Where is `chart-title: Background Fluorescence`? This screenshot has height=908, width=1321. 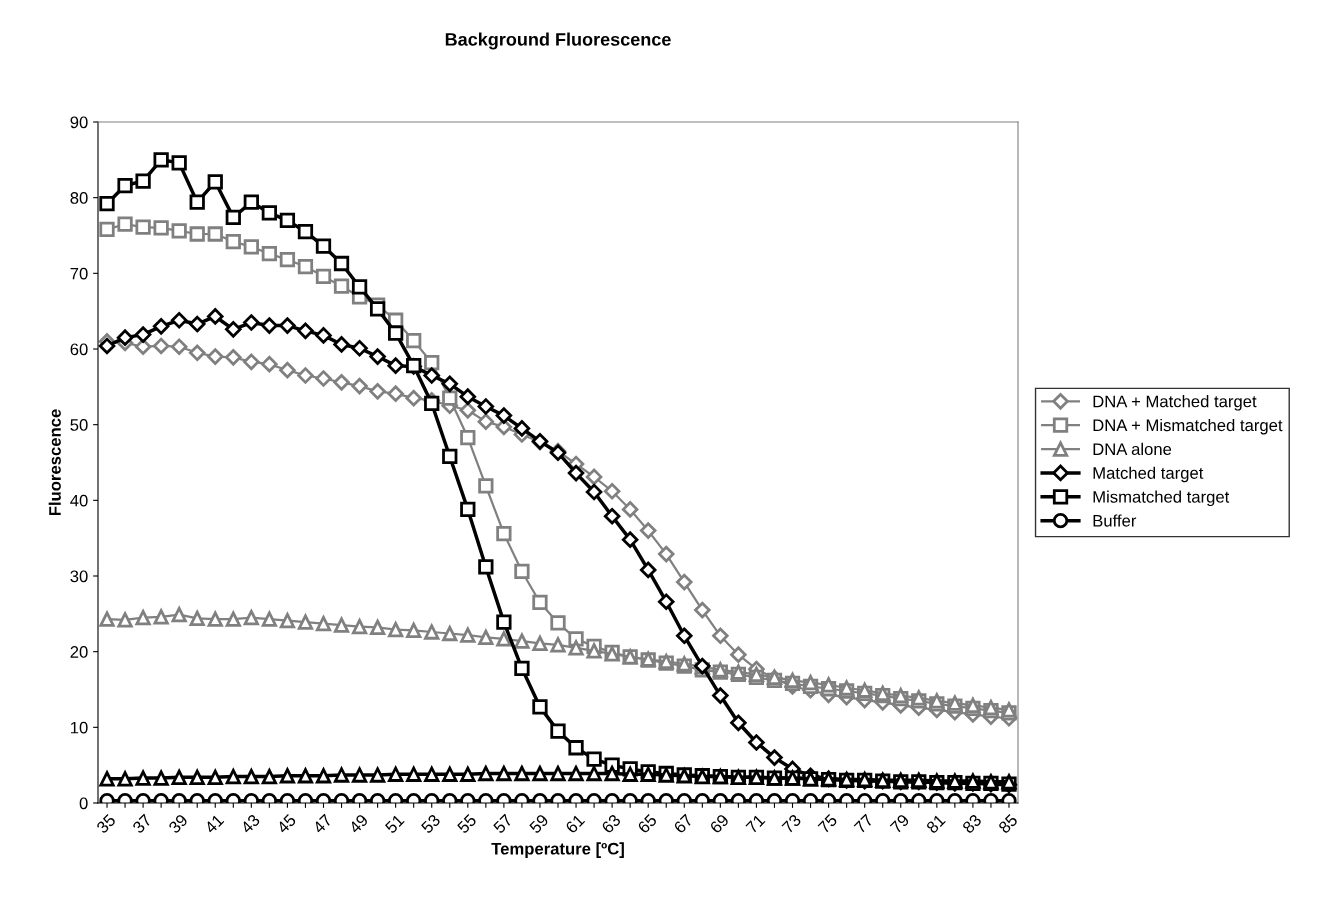
chart-title: Background Fluorescence is located at coordinates (558, 41).